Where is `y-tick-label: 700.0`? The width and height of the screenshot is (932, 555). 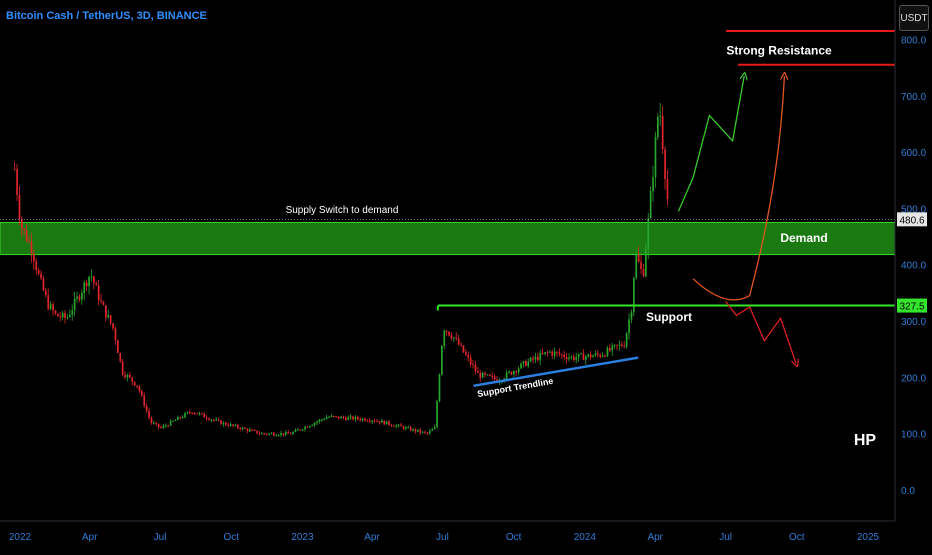 y-tick-label: 700.0 is located at coordinates (913, 97).